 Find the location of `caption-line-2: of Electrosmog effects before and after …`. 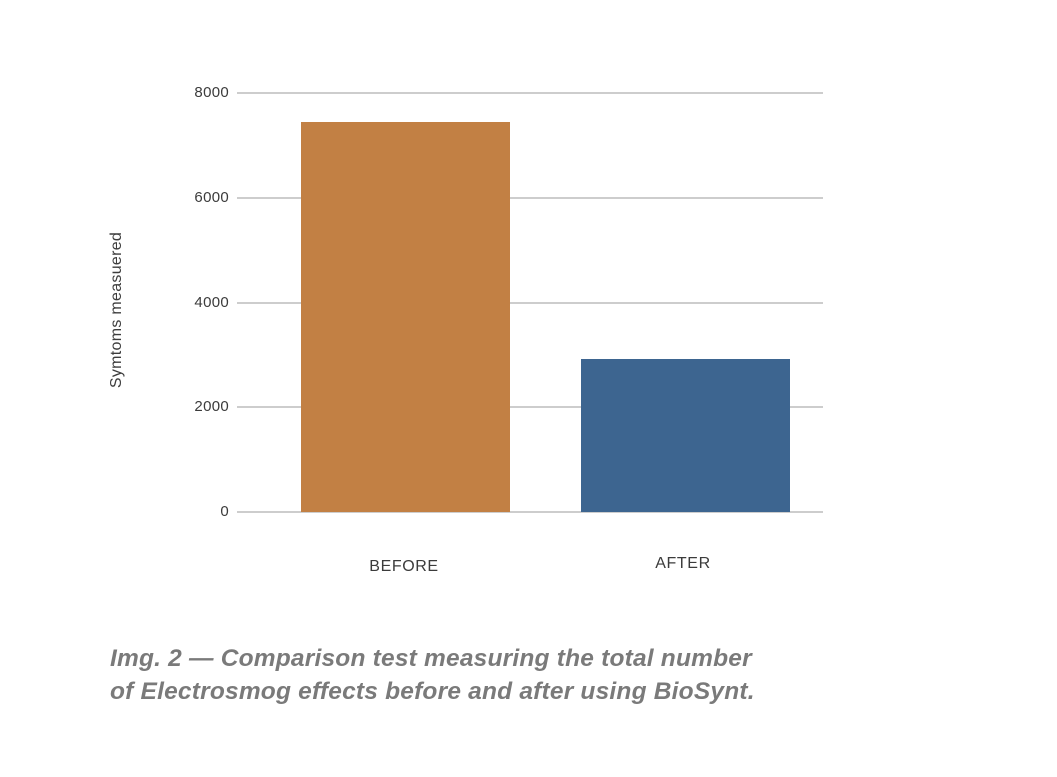

caption-line-2: of Electrosmog effects before and after … is located at coordinates (432, 691).